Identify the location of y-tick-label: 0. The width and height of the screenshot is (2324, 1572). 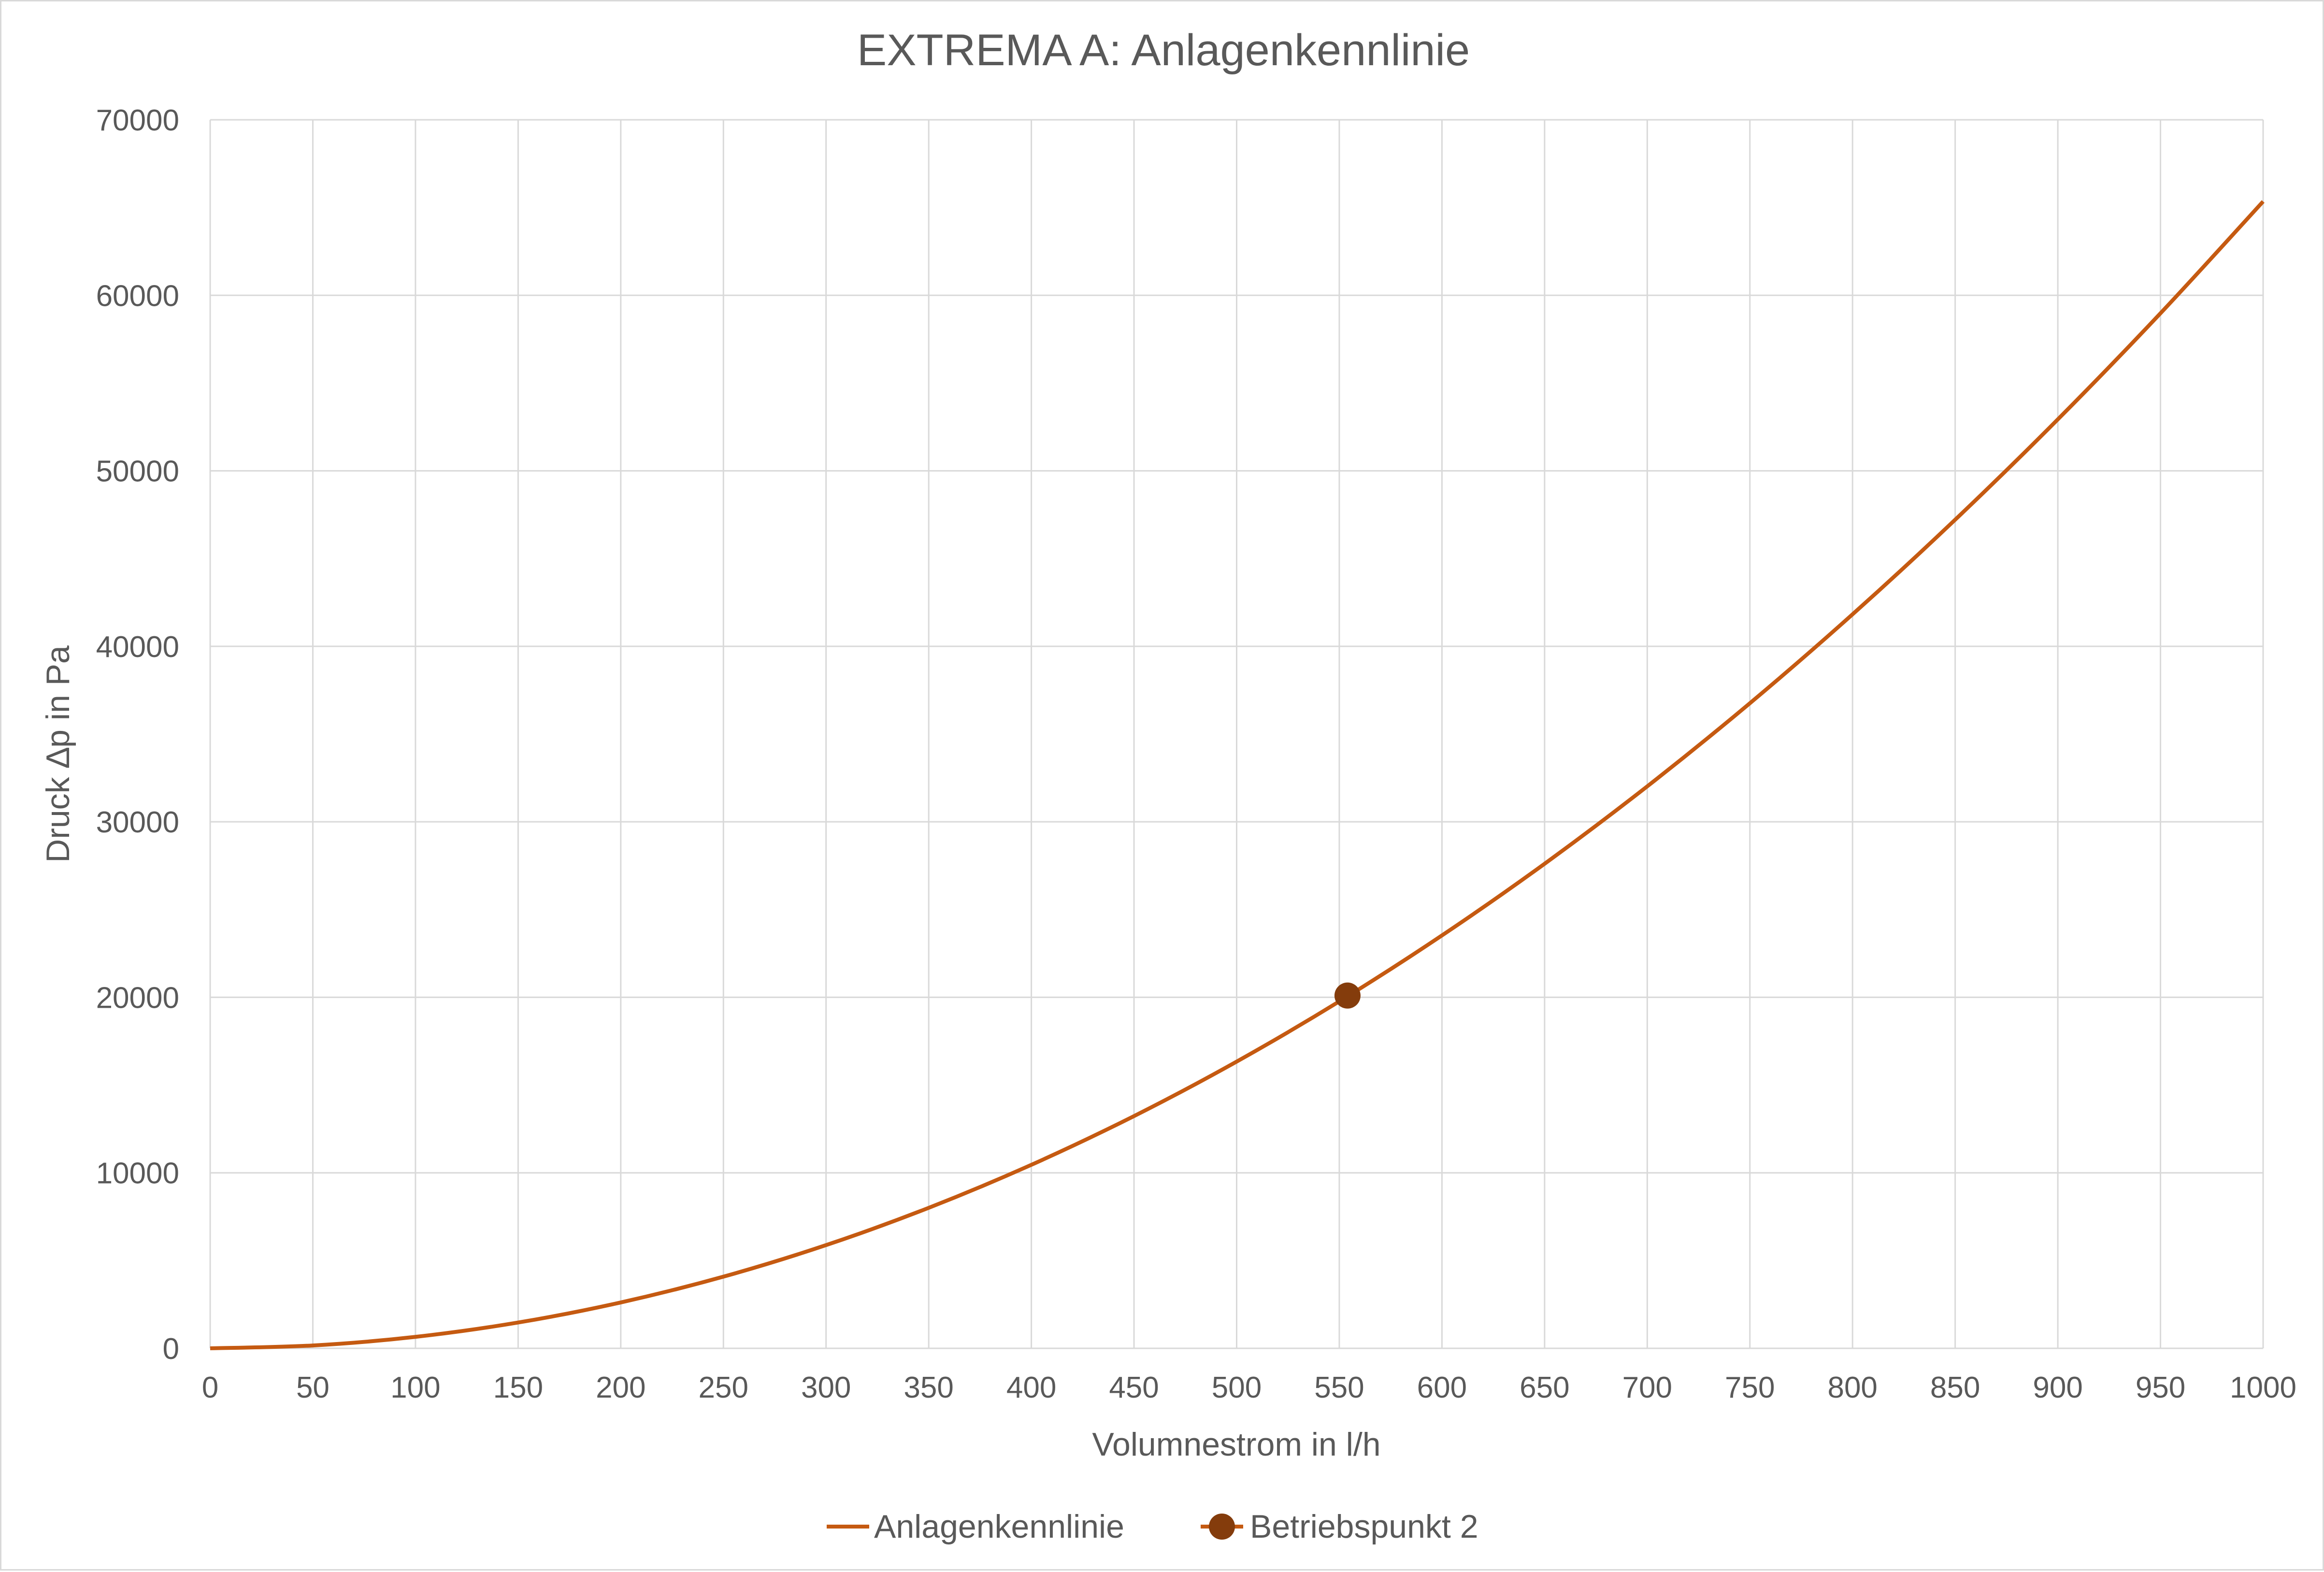
(171, 1349).